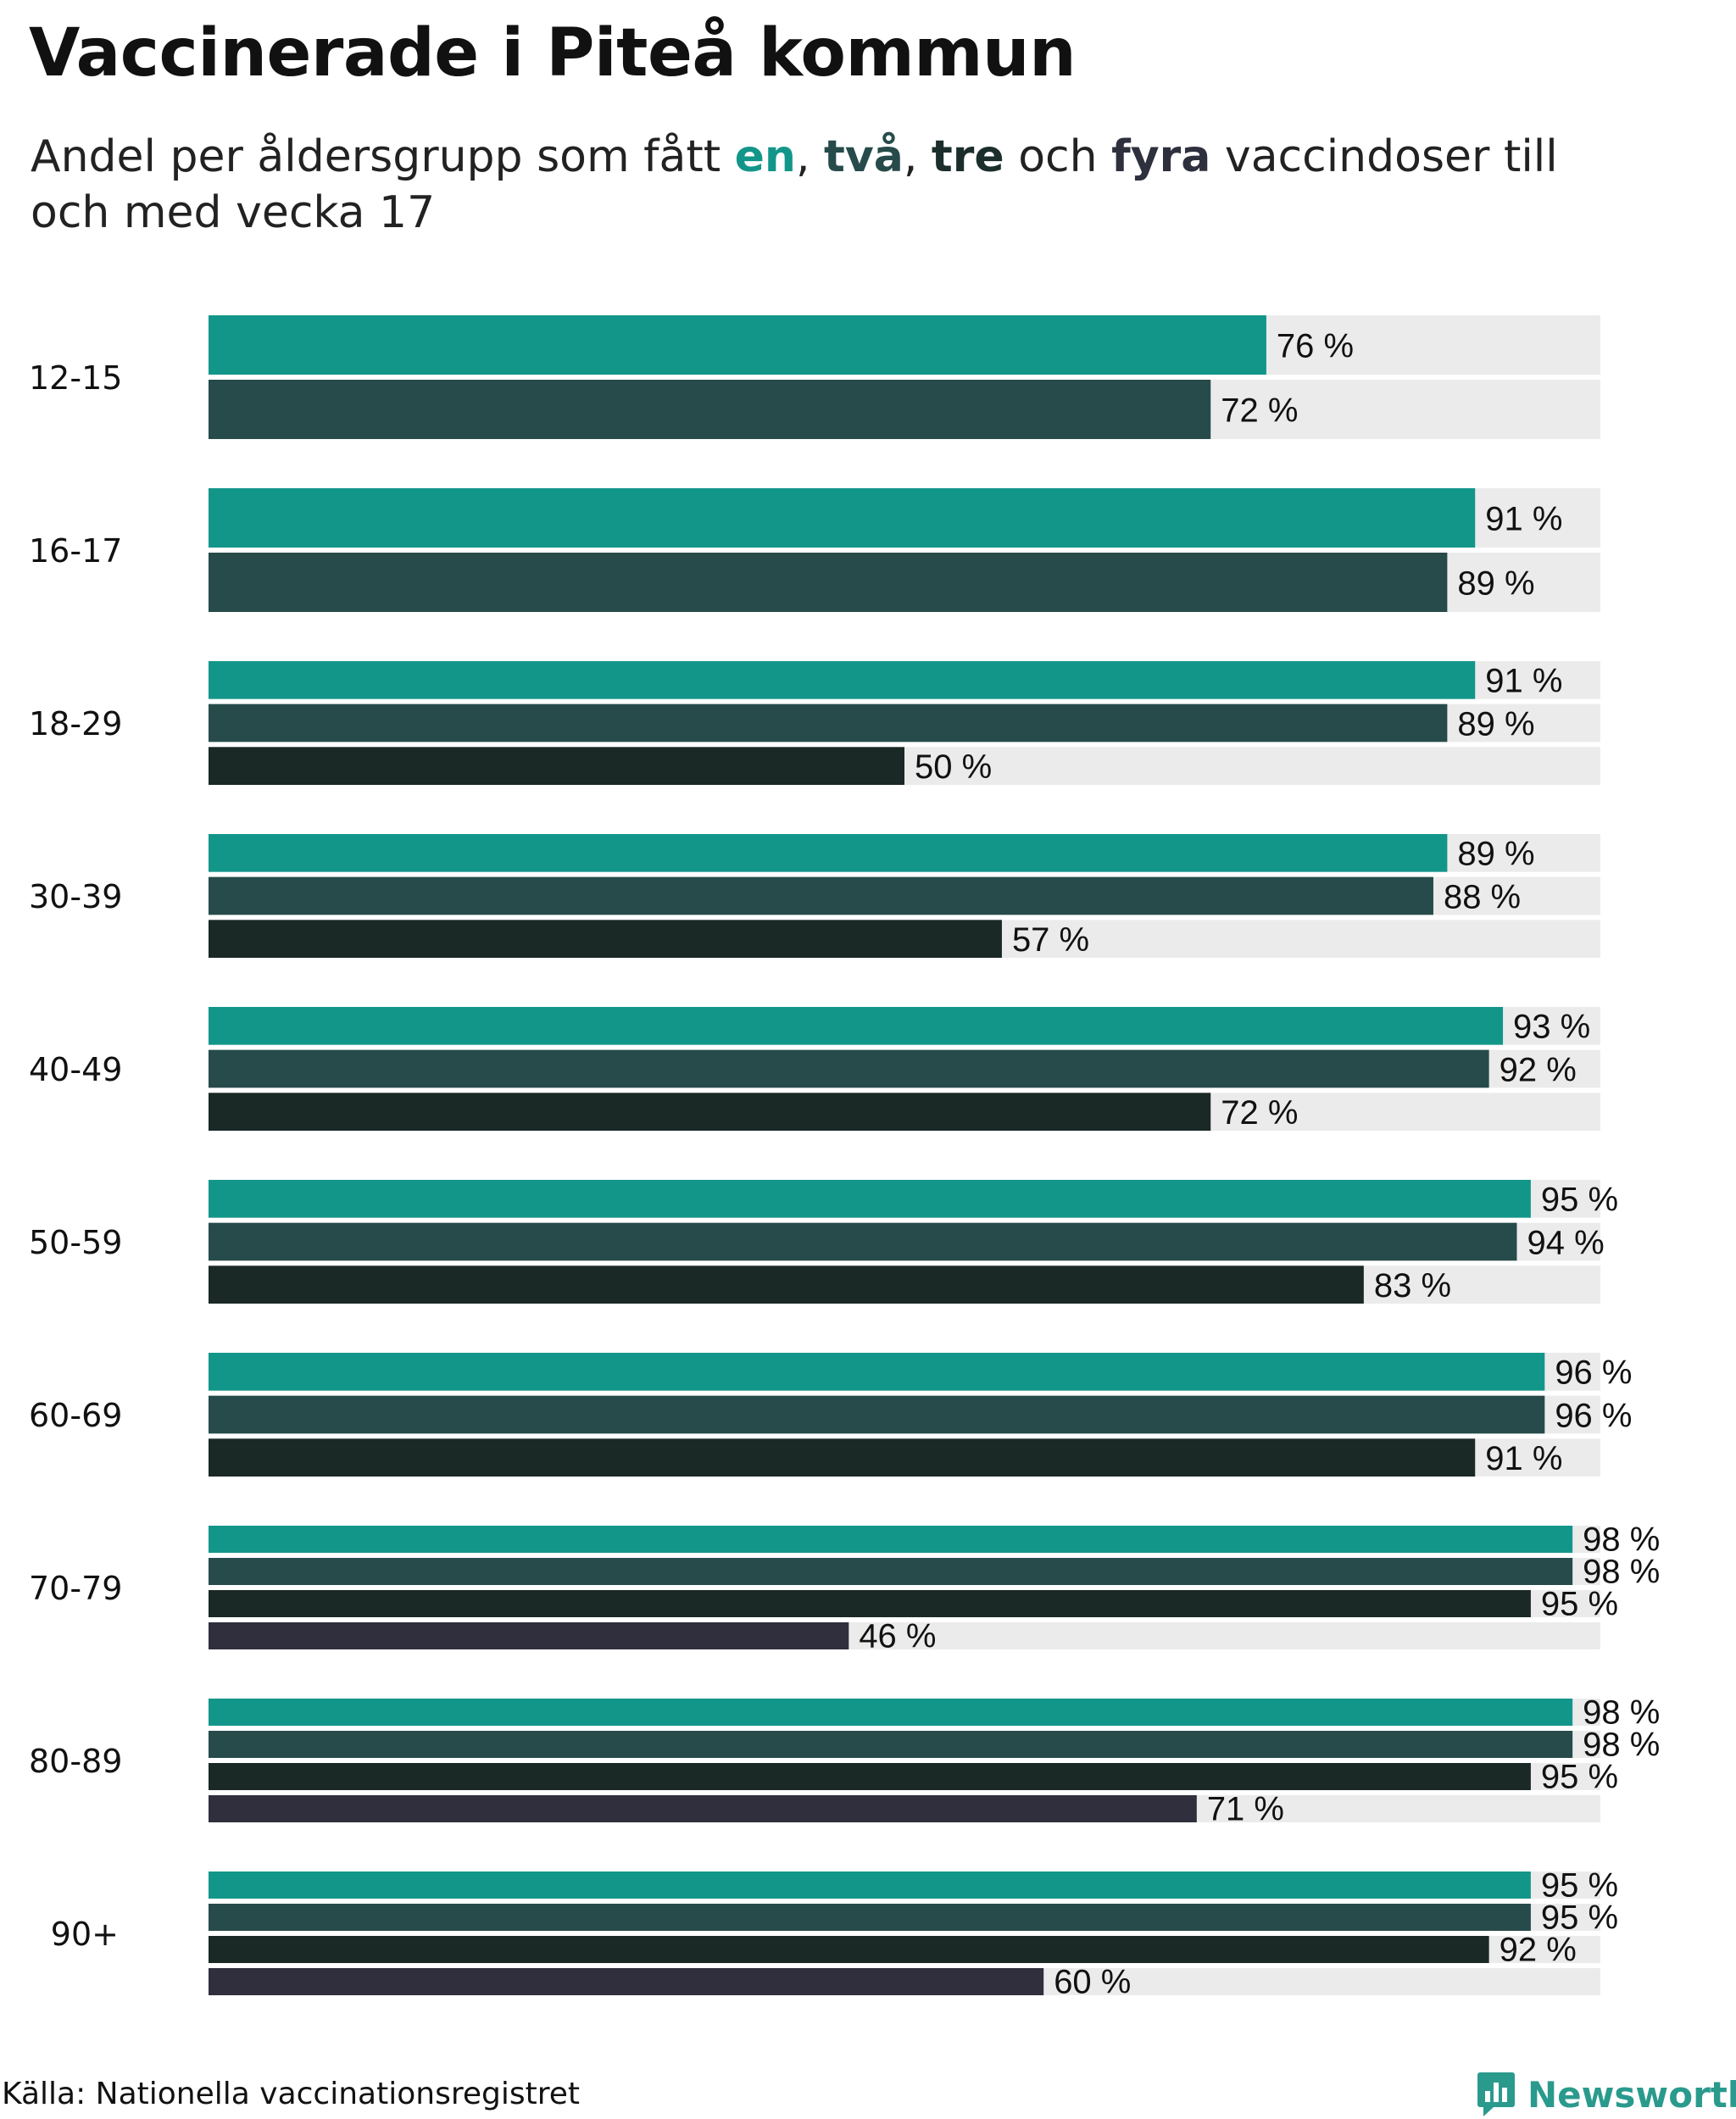 This screenshot has height=2119, width=1736. I want to click on data-label: 76 %, so click(1315, 346).